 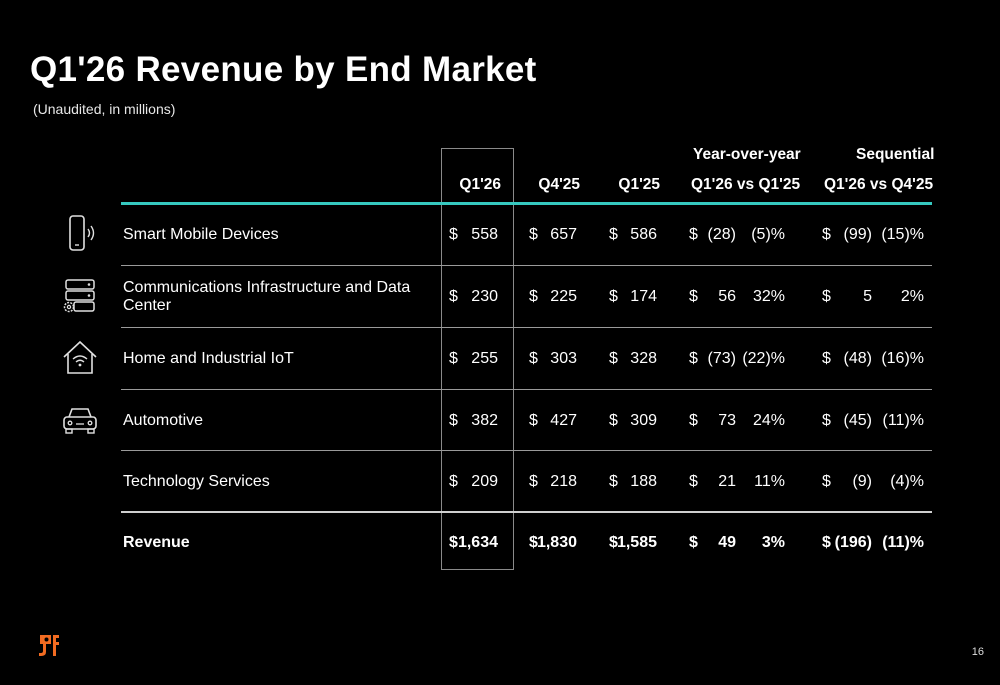 I want to click on smartphone-icon, so click(x=82, y=233).